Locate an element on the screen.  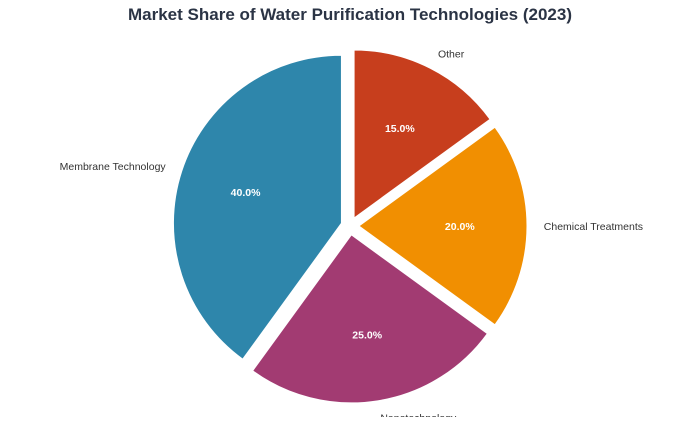
slice-category-label: Other is located at coordinates (451, 54).